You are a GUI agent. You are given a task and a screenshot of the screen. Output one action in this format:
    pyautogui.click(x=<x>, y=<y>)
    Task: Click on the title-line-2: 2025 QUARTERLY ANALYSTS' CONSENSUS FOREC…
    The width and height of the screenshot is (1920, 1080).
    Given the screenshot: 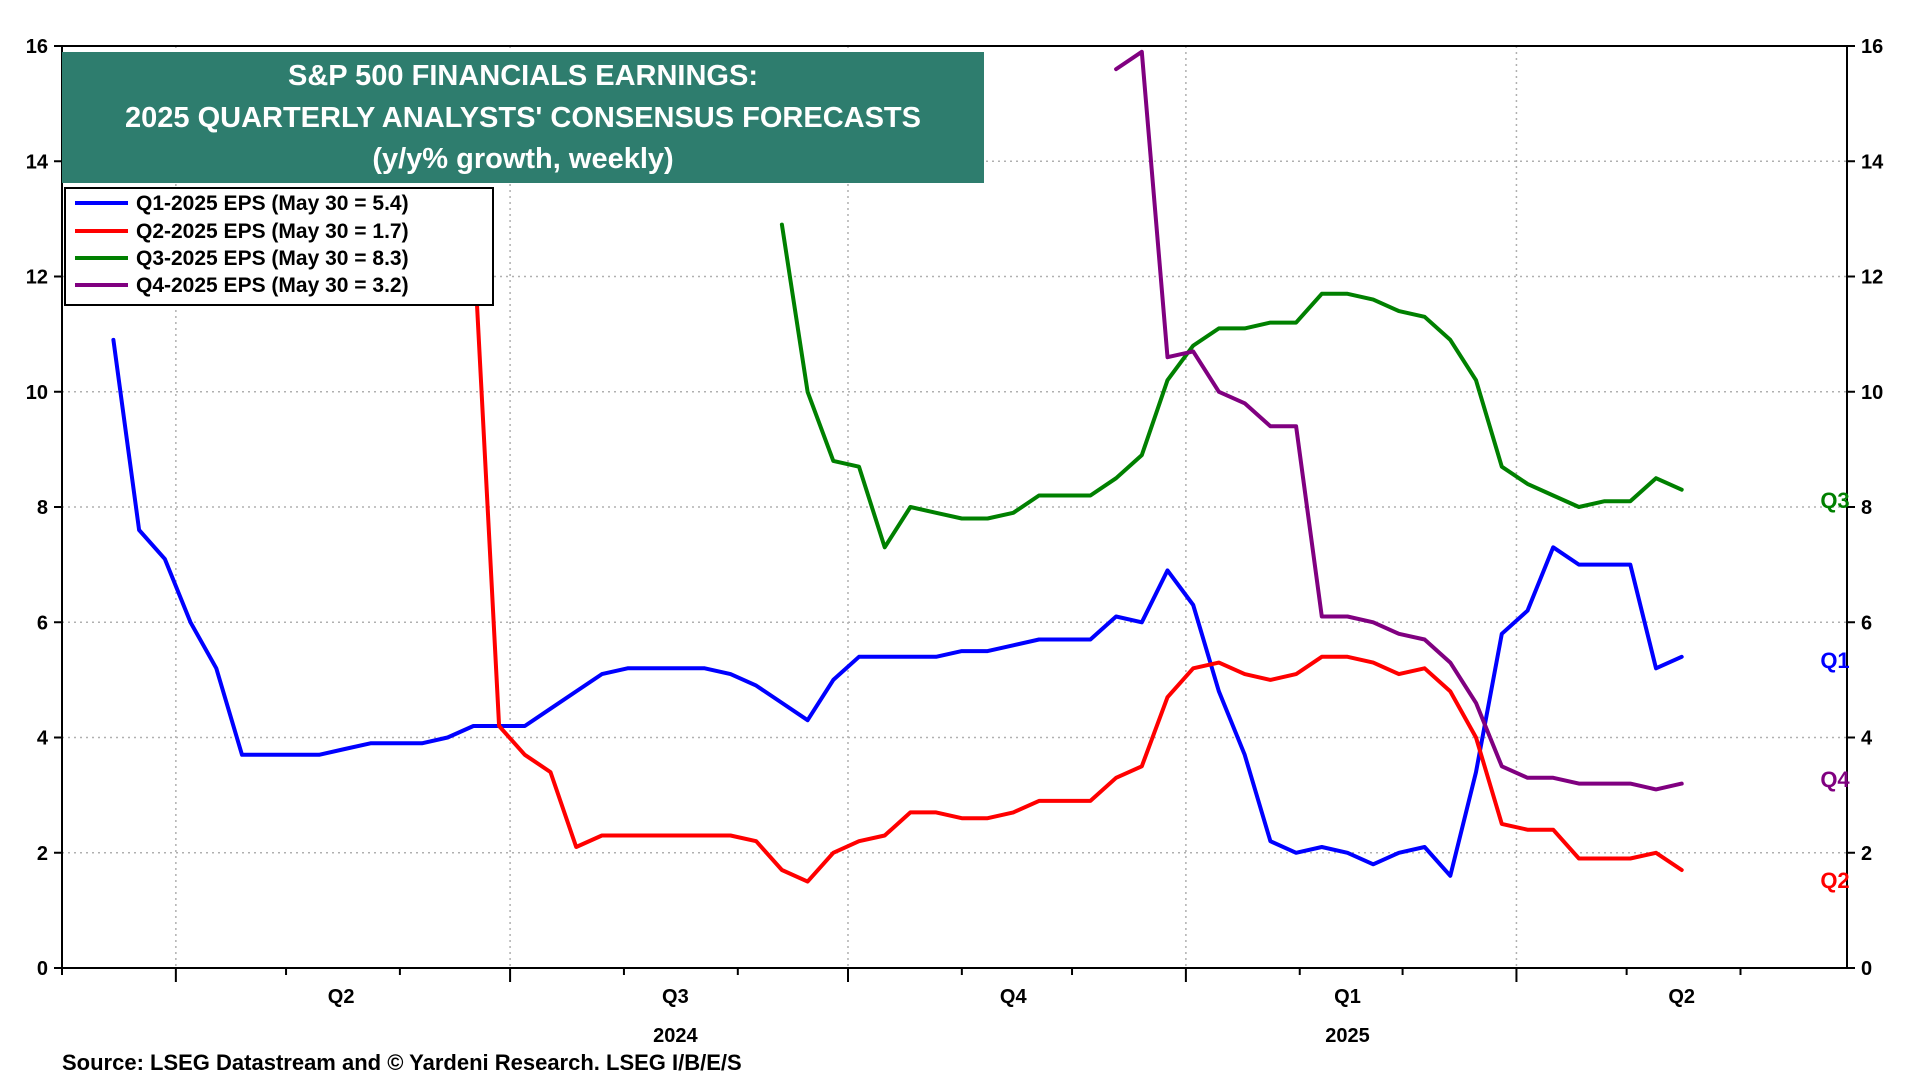 What is the action you would take?
    pyautogui.click(x=523, y=118)
    